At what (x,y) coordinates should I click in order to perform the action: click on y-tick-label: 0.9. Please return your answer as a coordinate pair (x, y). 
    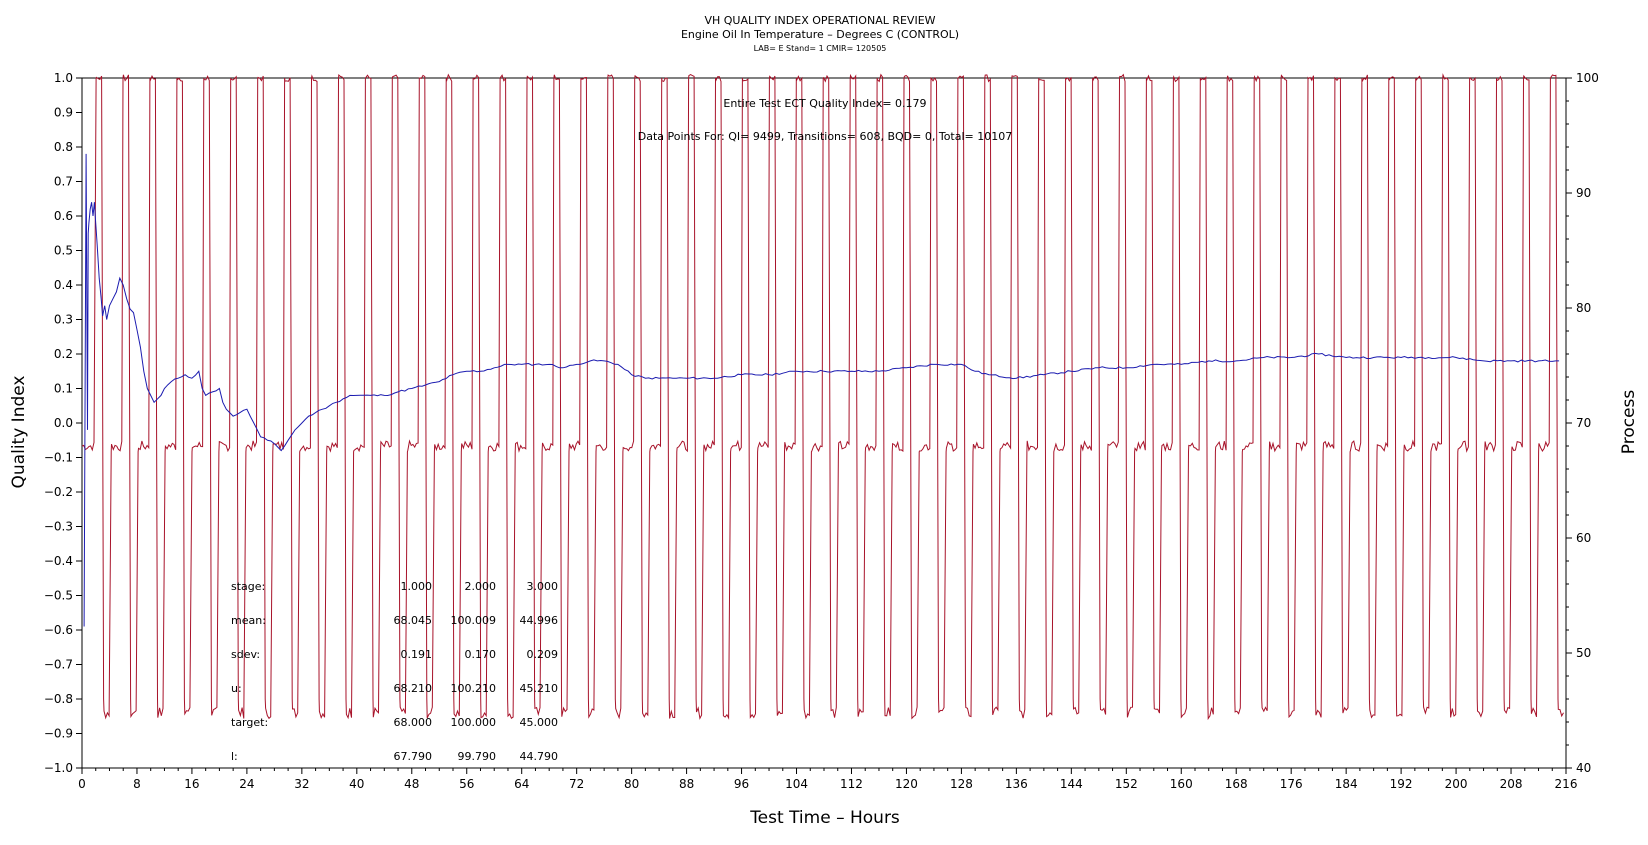
    Looking at the image, I should click on (63, 113).